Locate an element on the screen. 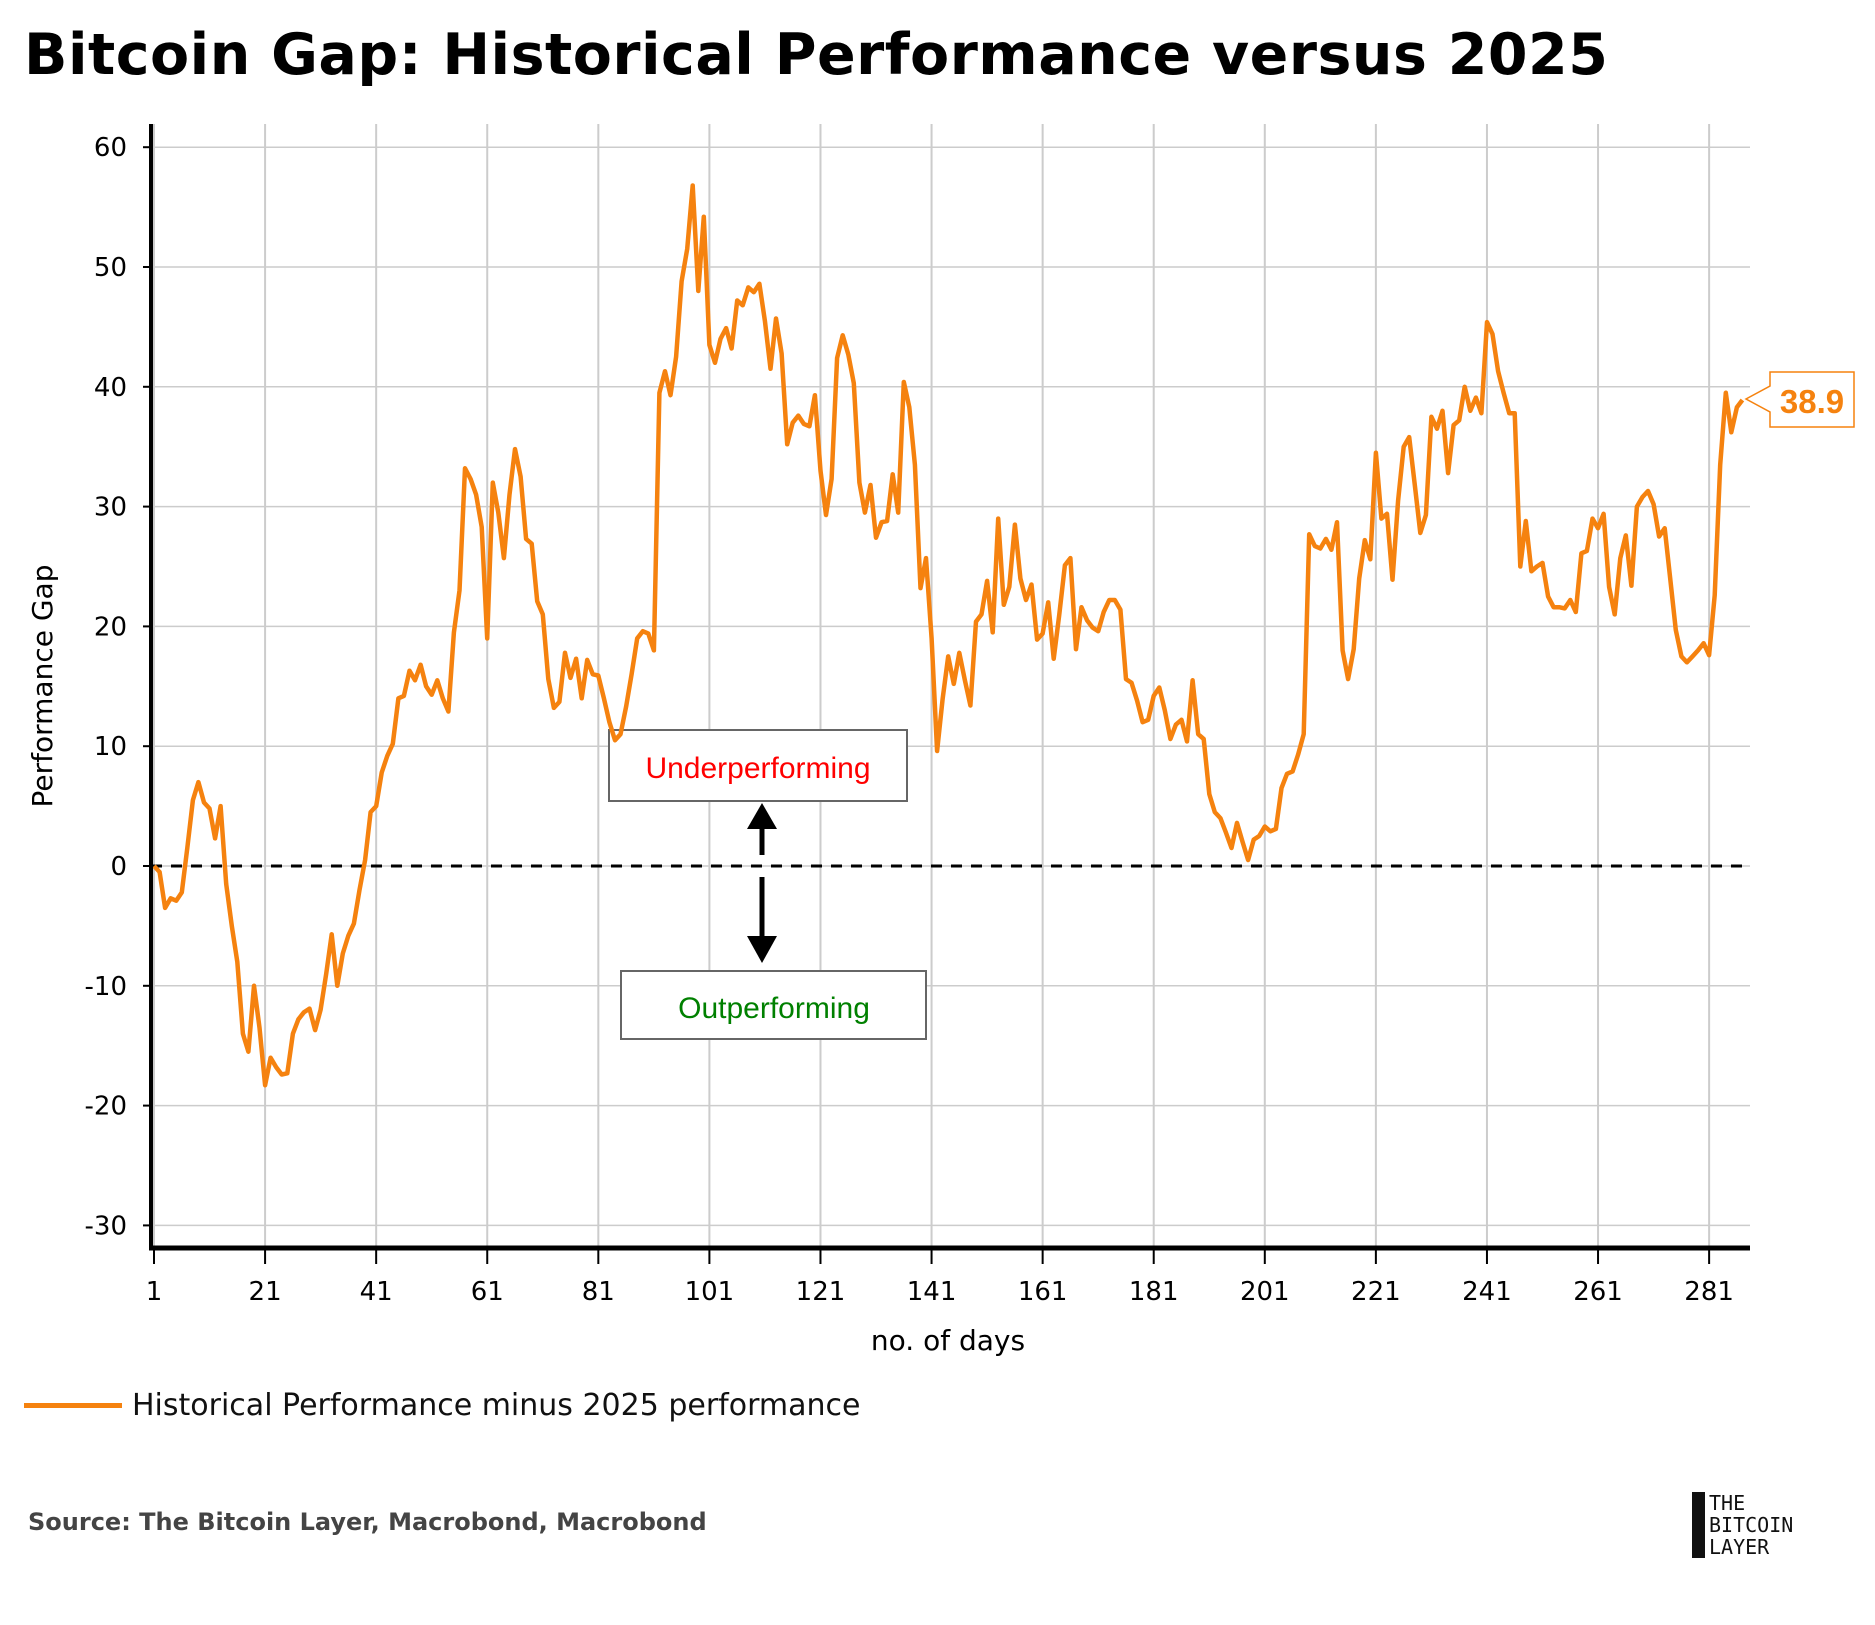  x-tick-label: 81 is located at coordinates (598, 1292).